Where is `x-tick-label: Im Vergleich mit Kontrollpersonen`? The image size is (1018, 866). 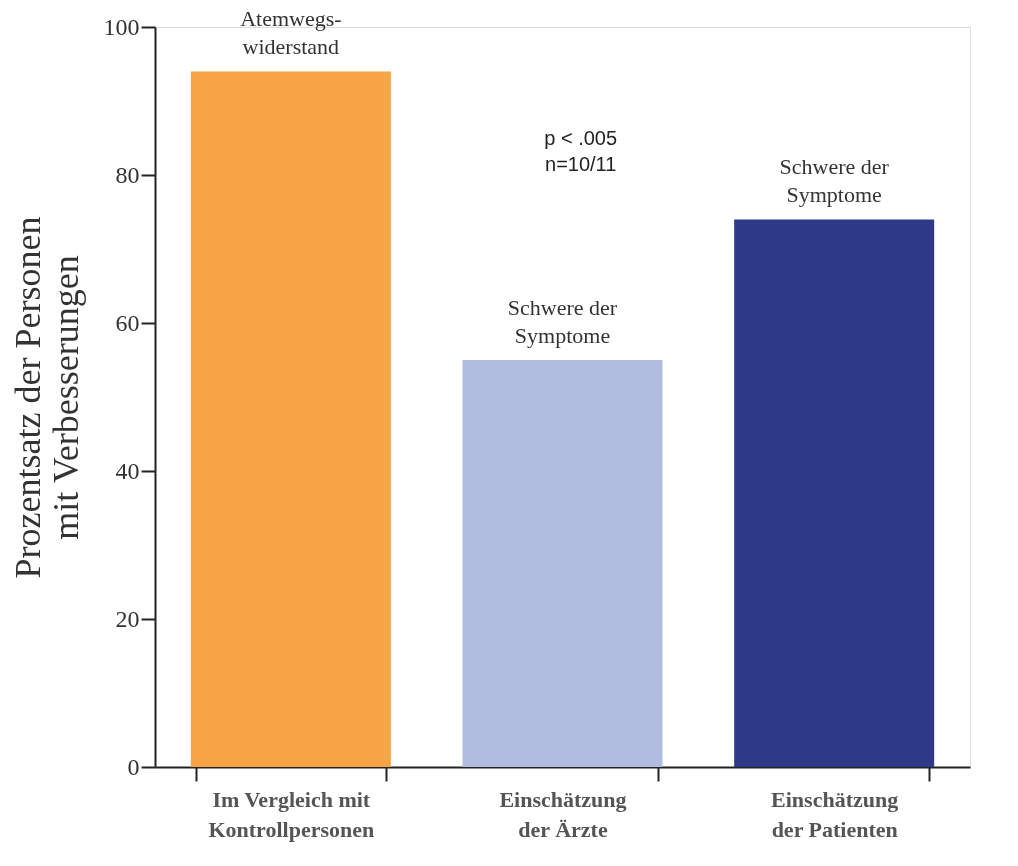
x-tick-label: Im Vergleich mit Kontrollpersonen is located at coordinates (291, 814).